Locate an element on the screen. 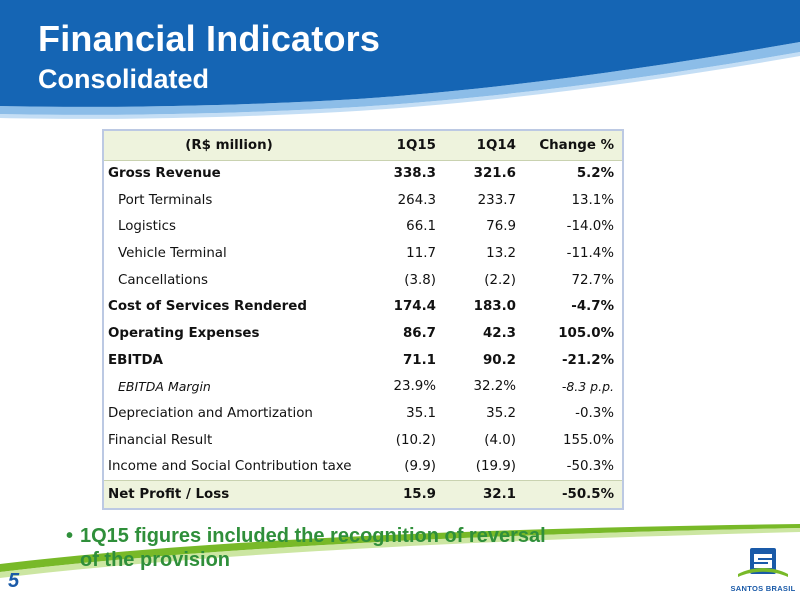 The image size is (800, 600). row-value-1q15: 264.3 is located at coordinates (416, 200).